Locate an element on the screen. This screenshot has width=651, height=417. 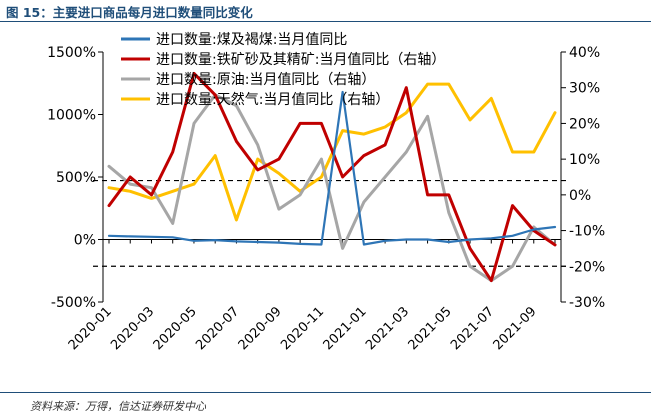
legend-label: 进口数量:原油:当月值同比（右轴） is located at coordinates (265, 80).